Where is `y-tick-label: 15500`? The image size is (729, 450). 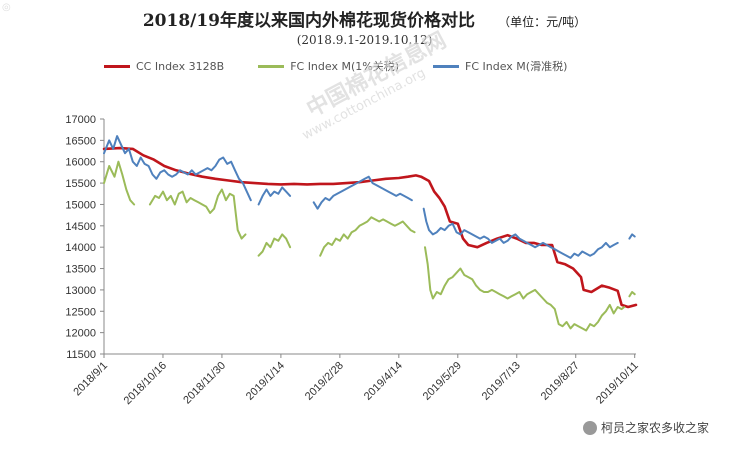
y-tick-label: 15500 is located at coordinates (80, 184).